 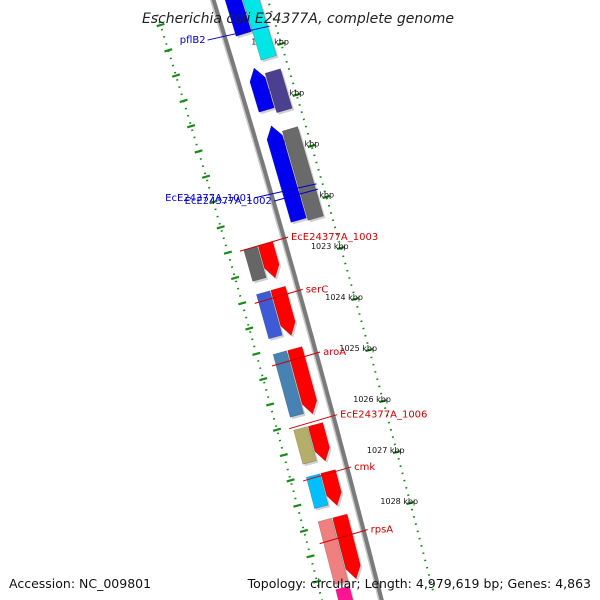 What do you see at coordinates (372, 399) in the screenshot?
I see `tick-label: 1026 kbp` at bounding box center [372, 399].